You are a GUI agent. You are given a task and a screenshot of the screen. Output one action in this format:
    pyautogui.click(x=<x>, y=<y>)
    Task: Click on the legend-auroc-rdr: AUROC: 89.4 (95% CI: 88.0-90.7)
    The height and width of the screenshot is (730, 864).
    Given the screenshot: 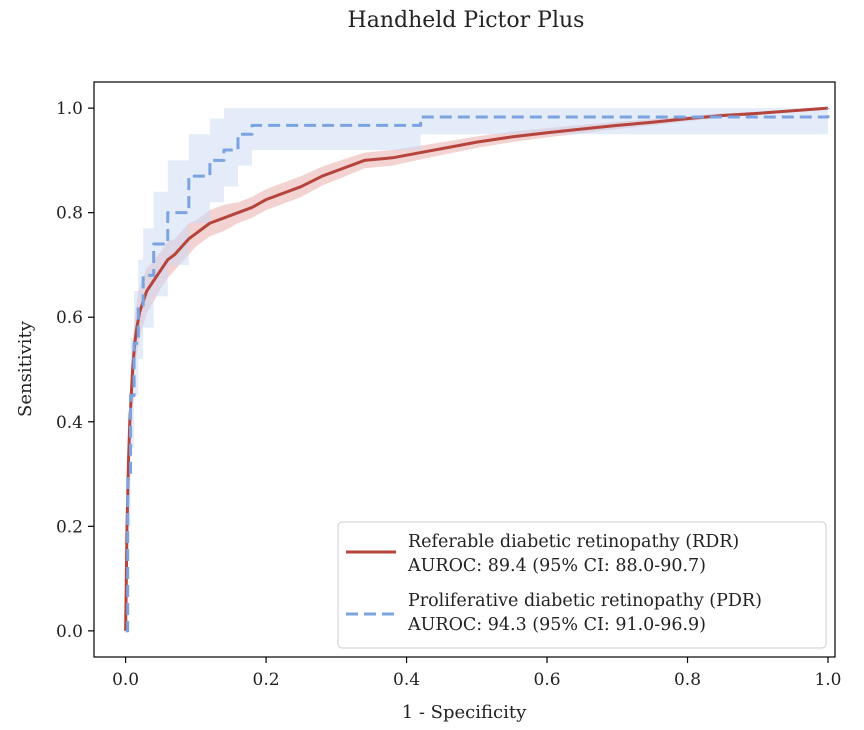 What is the action you would take?
    pyautogui.click(x=556, y=566)
    